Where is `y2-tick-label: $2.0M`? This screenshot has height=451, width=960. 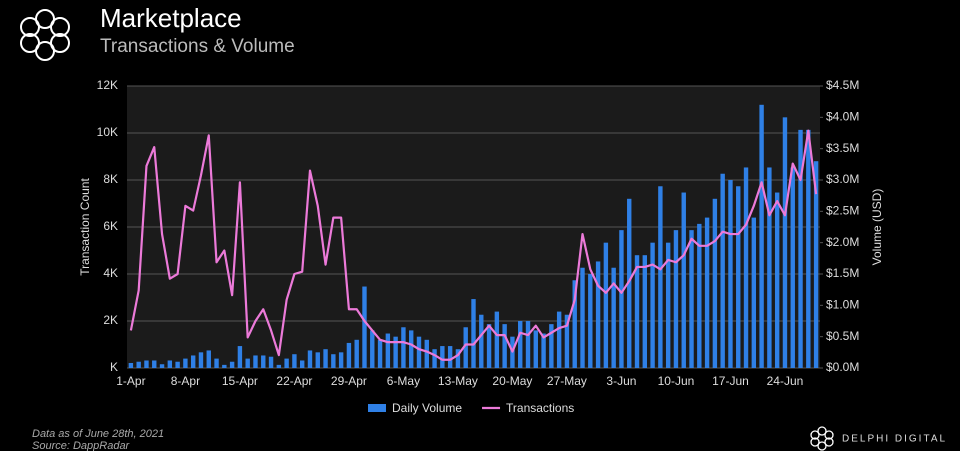 y2-tick-label: $2.0M is located at coordinates (842, 242).